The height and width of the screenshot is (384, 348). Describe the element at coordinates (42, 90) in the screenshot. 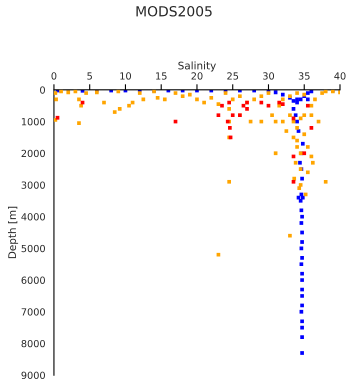

I see `y-tick-label: 0` at that location.